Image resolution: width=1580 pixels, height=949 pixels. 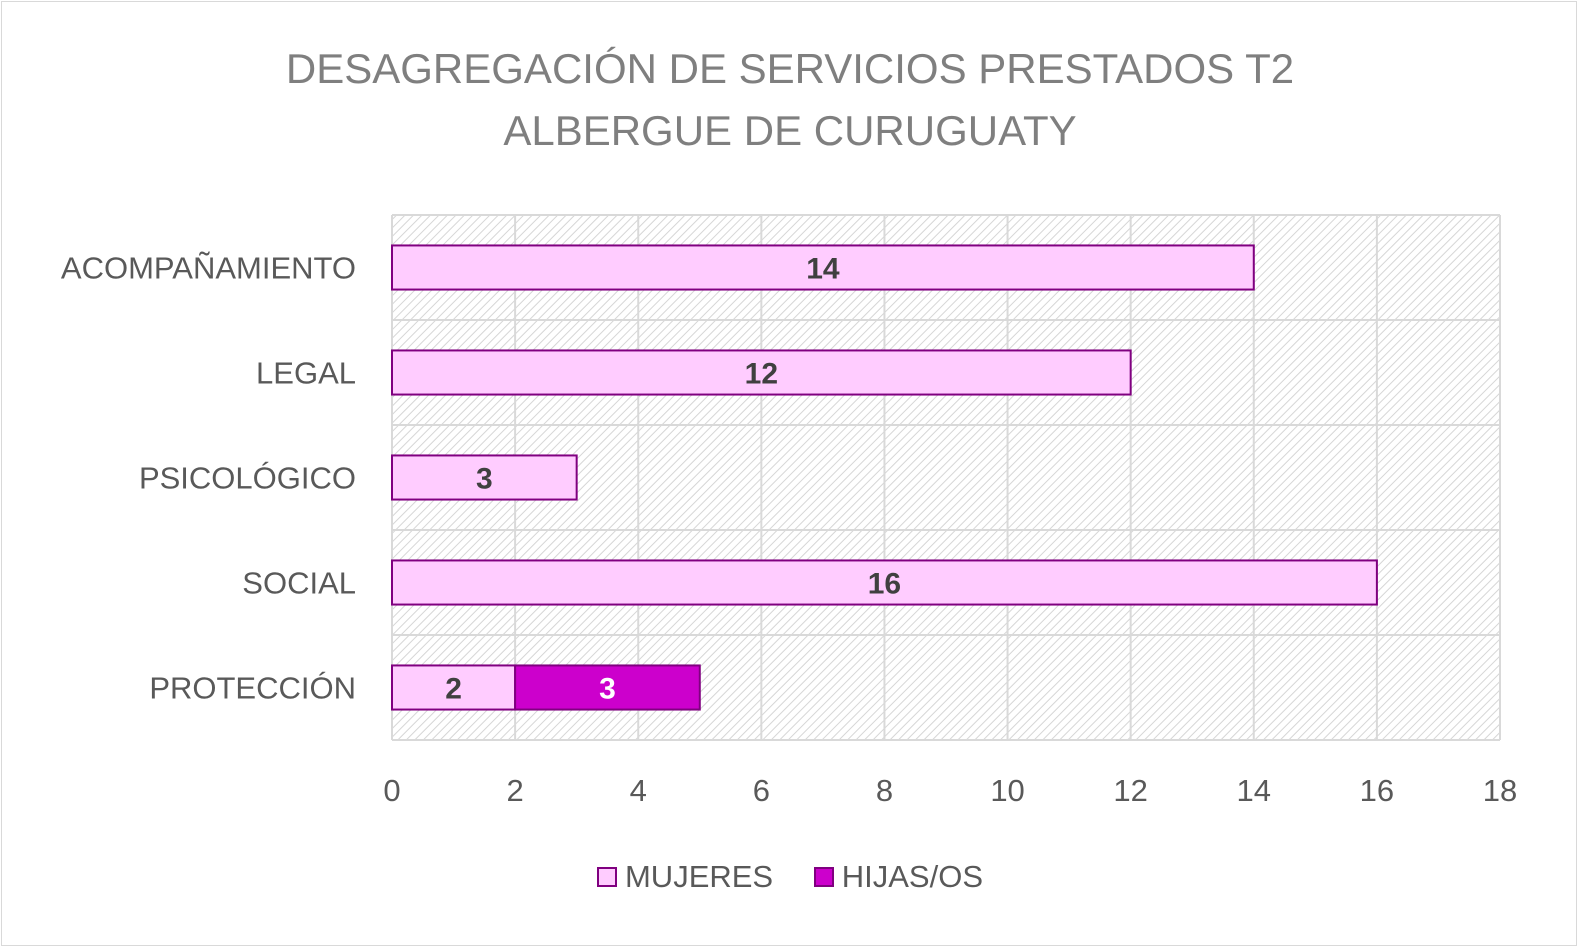 What do you see at coordinates (912, 876) in the screenshot?
I see `legend-label-hijas-os: HIJAS/OS` at bounding box center [912, 876].